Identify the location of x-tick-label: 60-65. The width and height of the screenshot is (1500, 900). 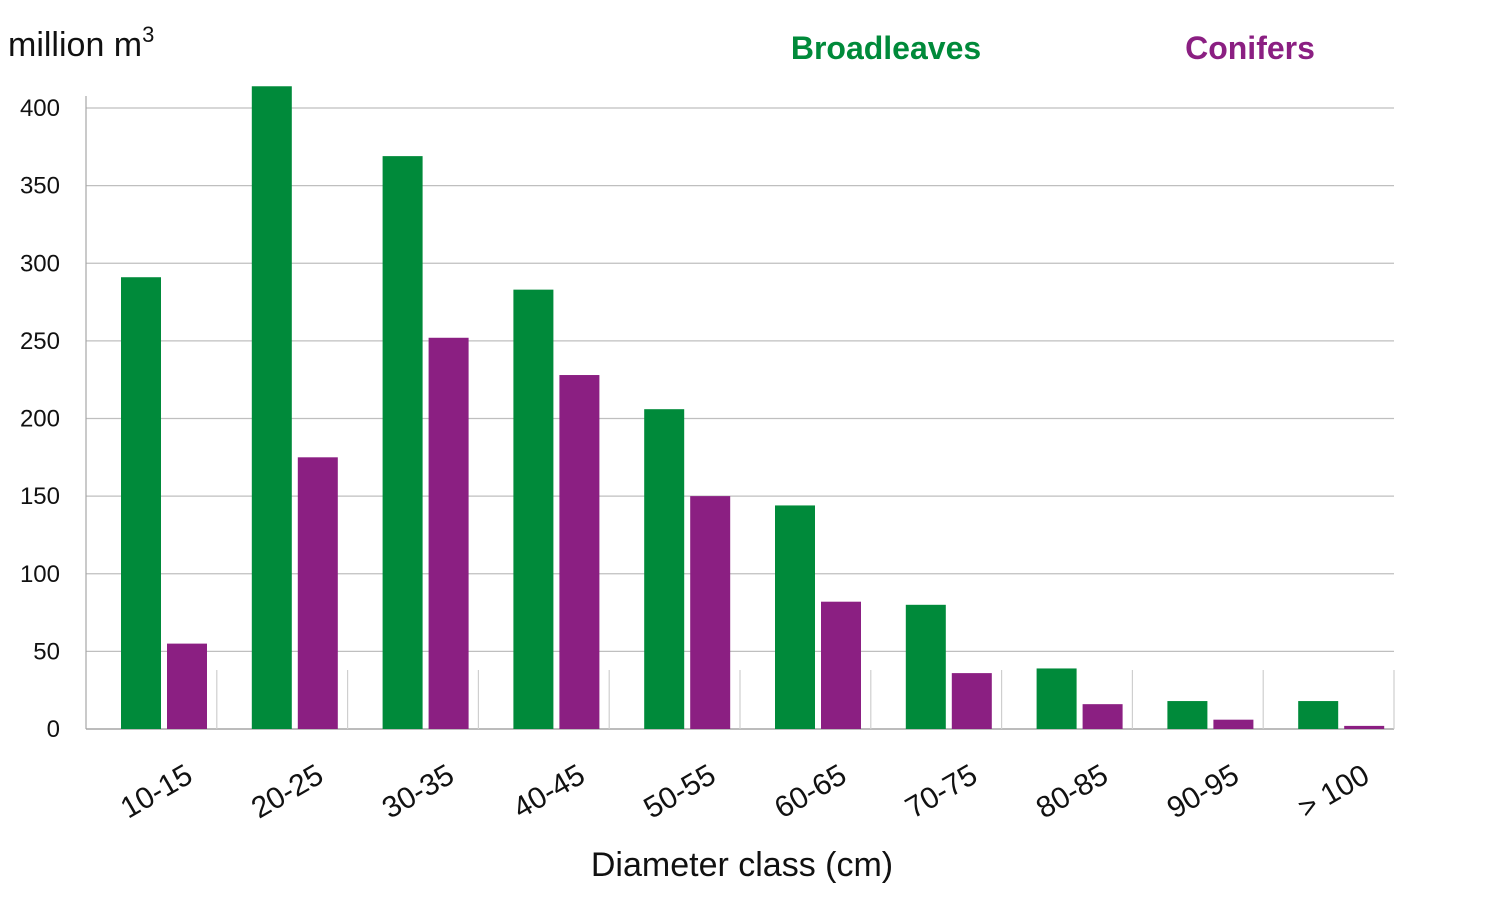
(810, 791).